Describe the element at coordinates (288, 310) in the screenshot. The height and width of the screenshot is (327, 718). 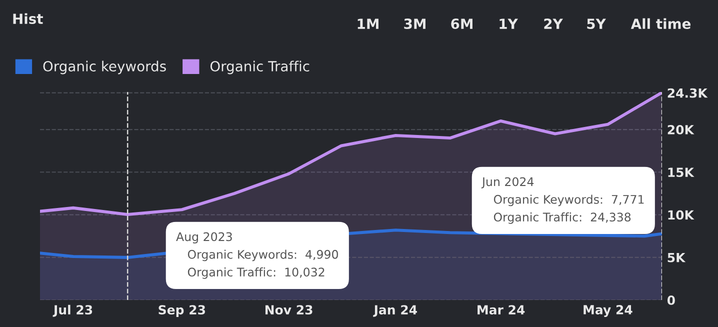
I see `x-tick-label: Nov 23` at that location.